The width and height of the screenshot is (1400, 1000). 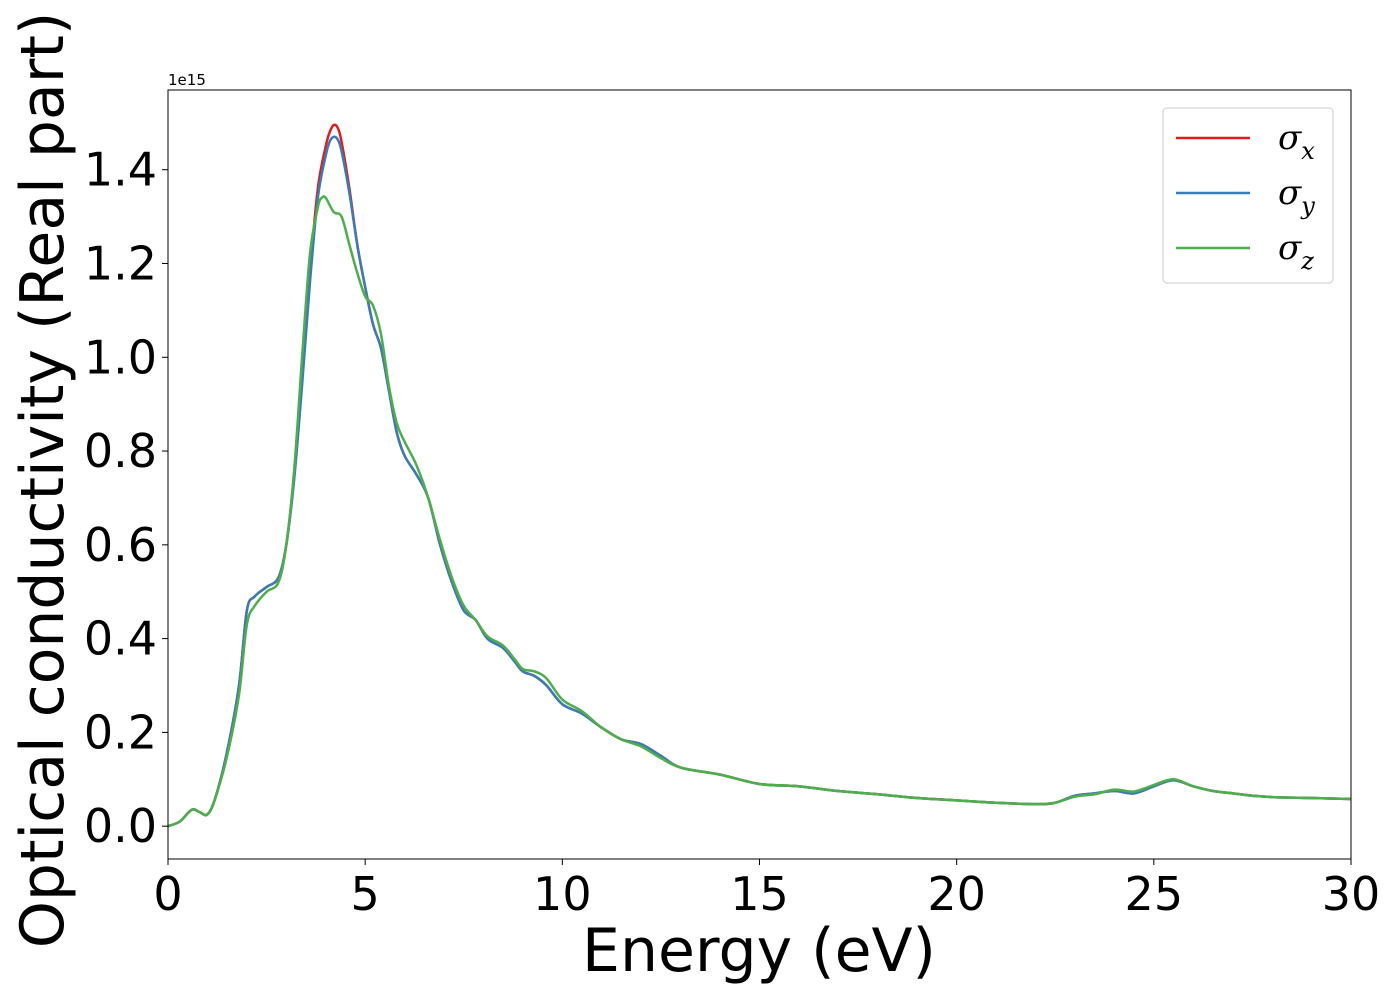 What do you see at coordinates (759, 894) in the screenshot?
I see `x-tick-label: 15` at bounding box center [759, 894].